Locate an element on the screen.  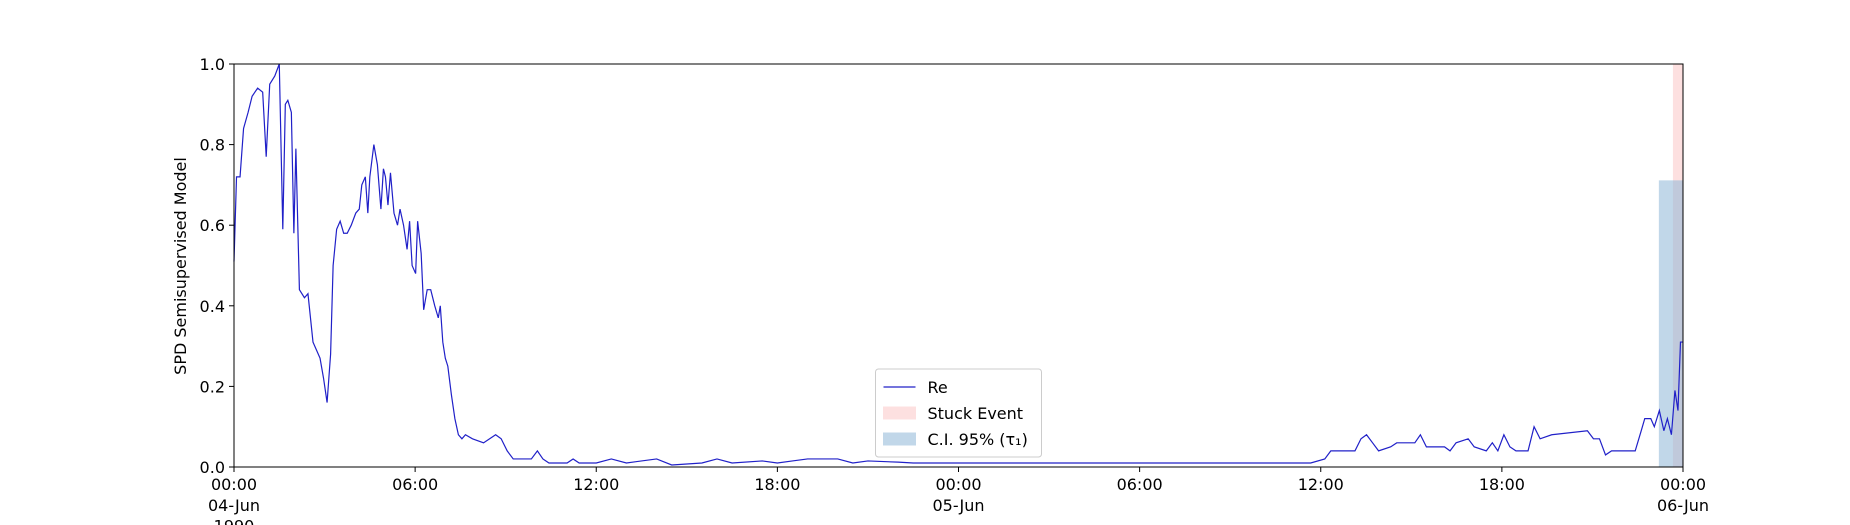
legend-box is located at coordinates (958, 413).